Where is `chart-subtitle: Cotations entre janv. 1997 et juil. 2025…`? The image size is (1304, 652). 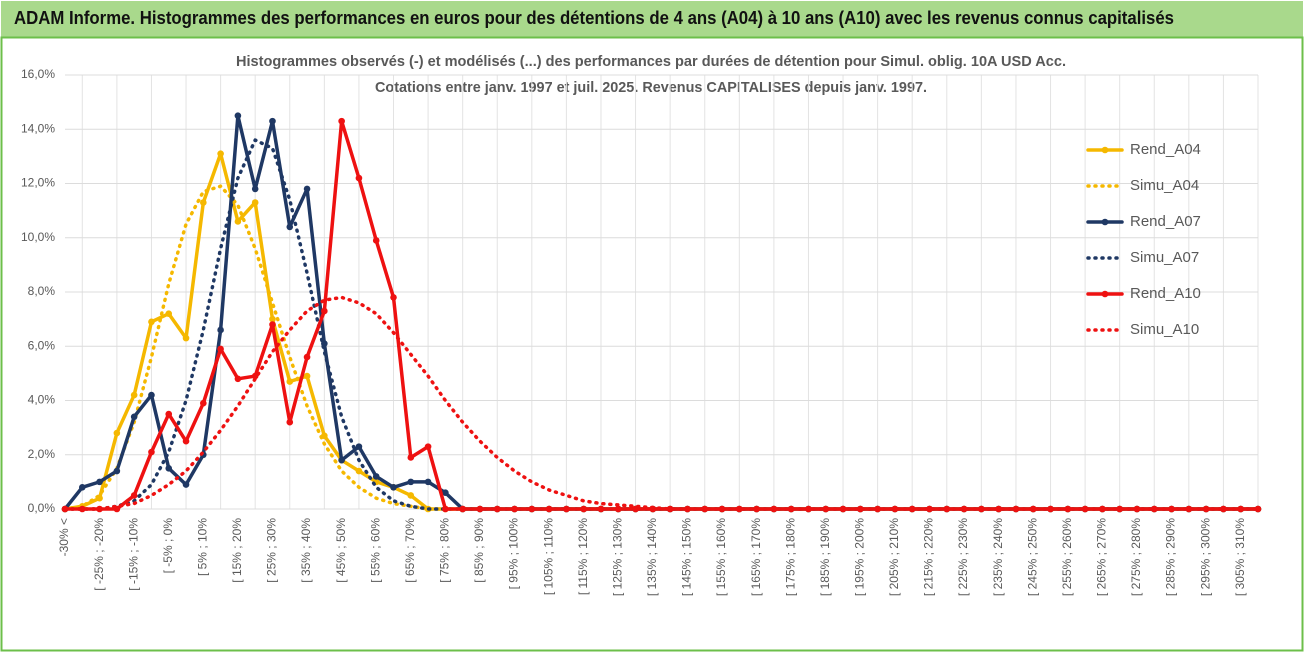
chart-subtitle: Cotations entre janv. 1997 et juil. 2025… is located at coordinates (651, 87).